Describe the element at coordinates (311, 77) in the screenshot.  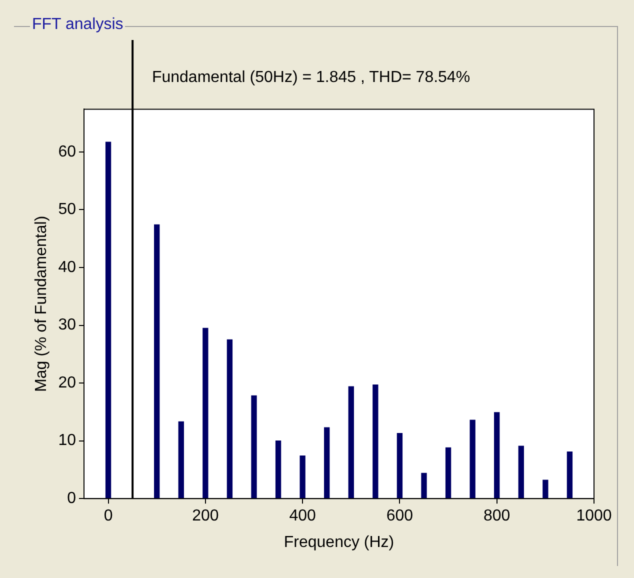
I see `chart-subtitle: Fundamental (50Hz) = 1.845 , THD= 78.54%` at that location.